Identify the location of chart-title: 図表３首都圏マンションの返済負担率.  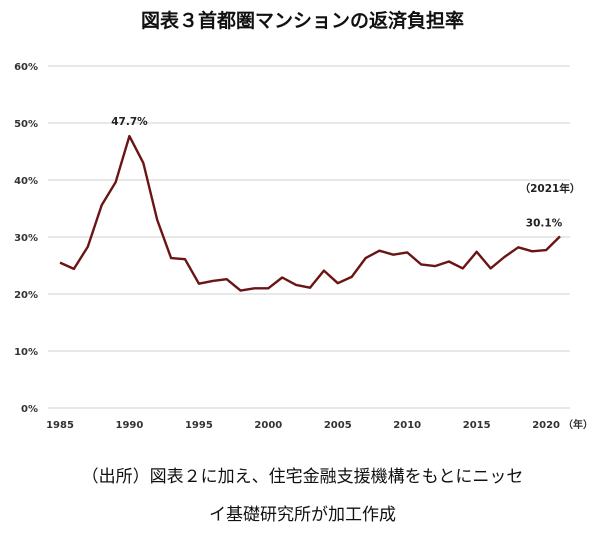
(302, 21).